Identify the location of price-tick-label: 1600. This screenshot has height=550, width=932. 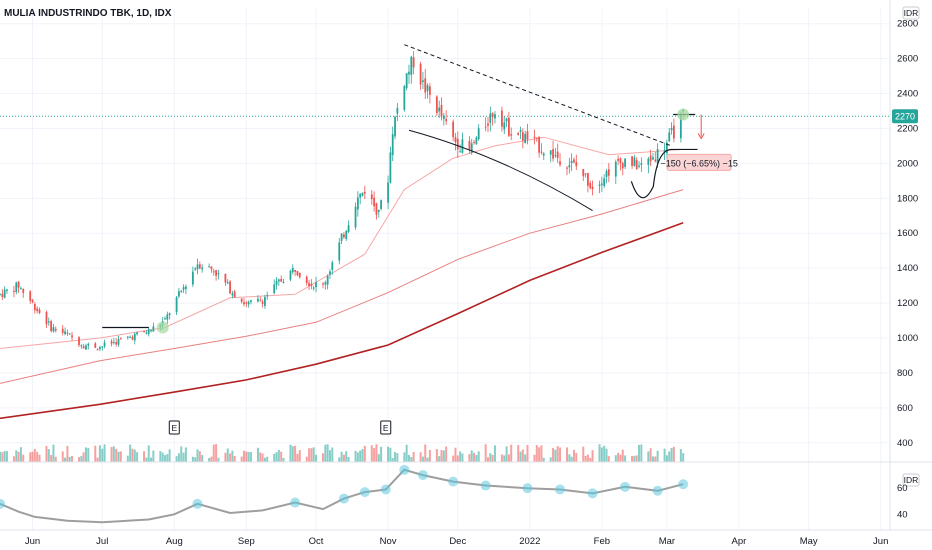
(907, 233).